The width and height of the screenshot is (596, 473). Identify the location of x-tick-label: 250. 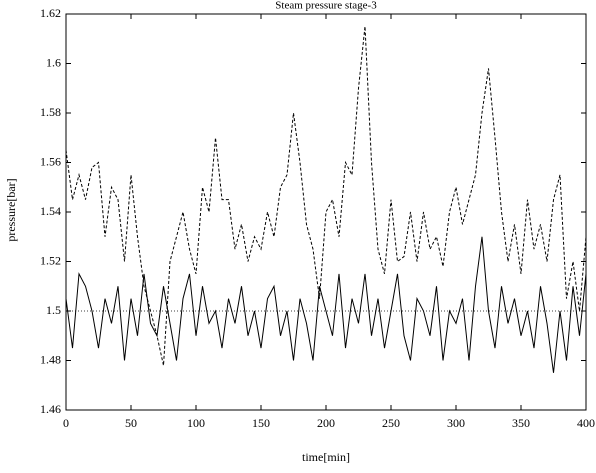
(391, 423).